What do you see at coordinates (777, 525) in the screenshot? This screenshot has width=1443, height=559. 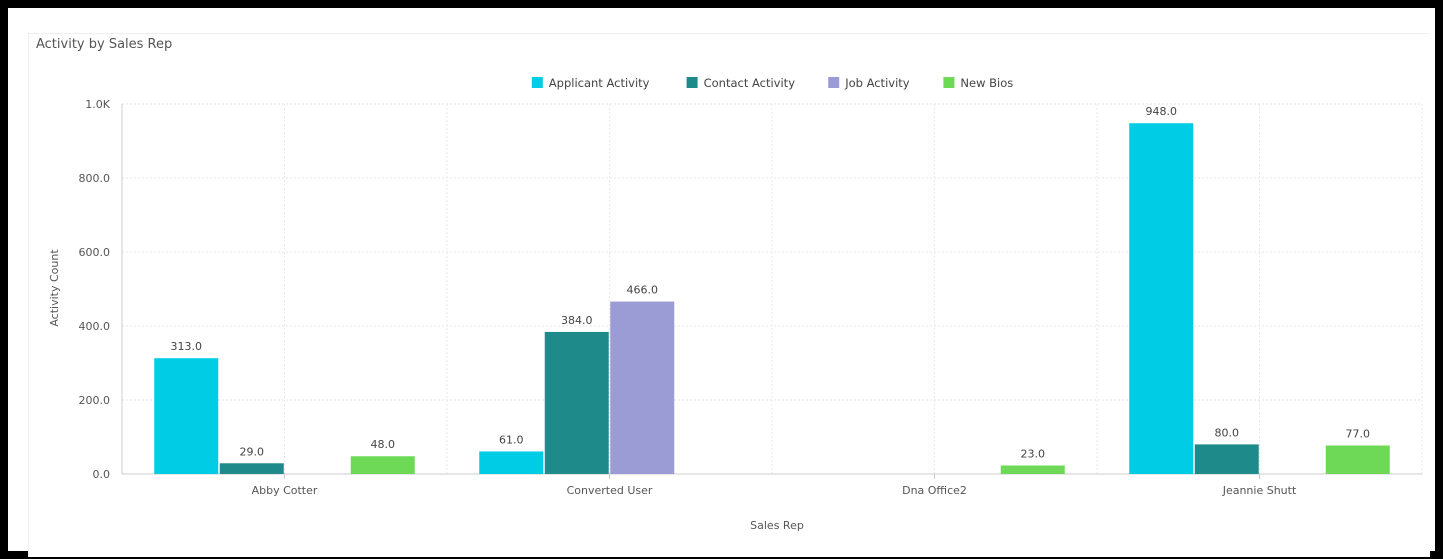 I see `x-axis-label: Sales Rep` at bounding box center [777, 525].